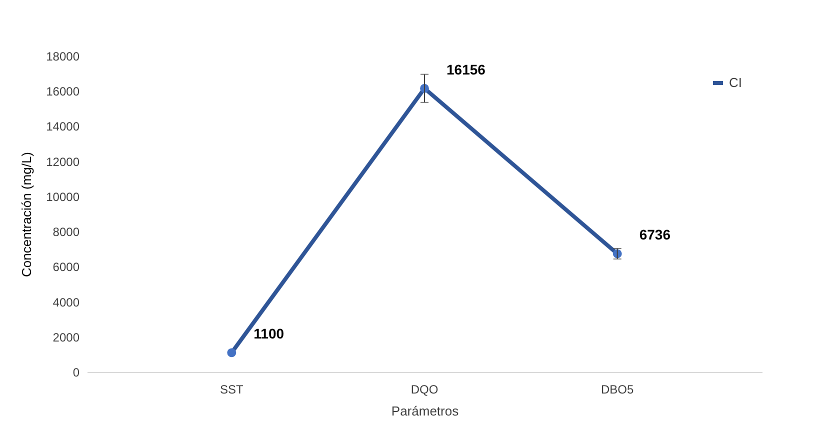 The image size is (829, 442). What do you see at coordinates (617, 389) in the screenshot?
I see `x-tick-label: DBO5` at bounding box center [617, 389].